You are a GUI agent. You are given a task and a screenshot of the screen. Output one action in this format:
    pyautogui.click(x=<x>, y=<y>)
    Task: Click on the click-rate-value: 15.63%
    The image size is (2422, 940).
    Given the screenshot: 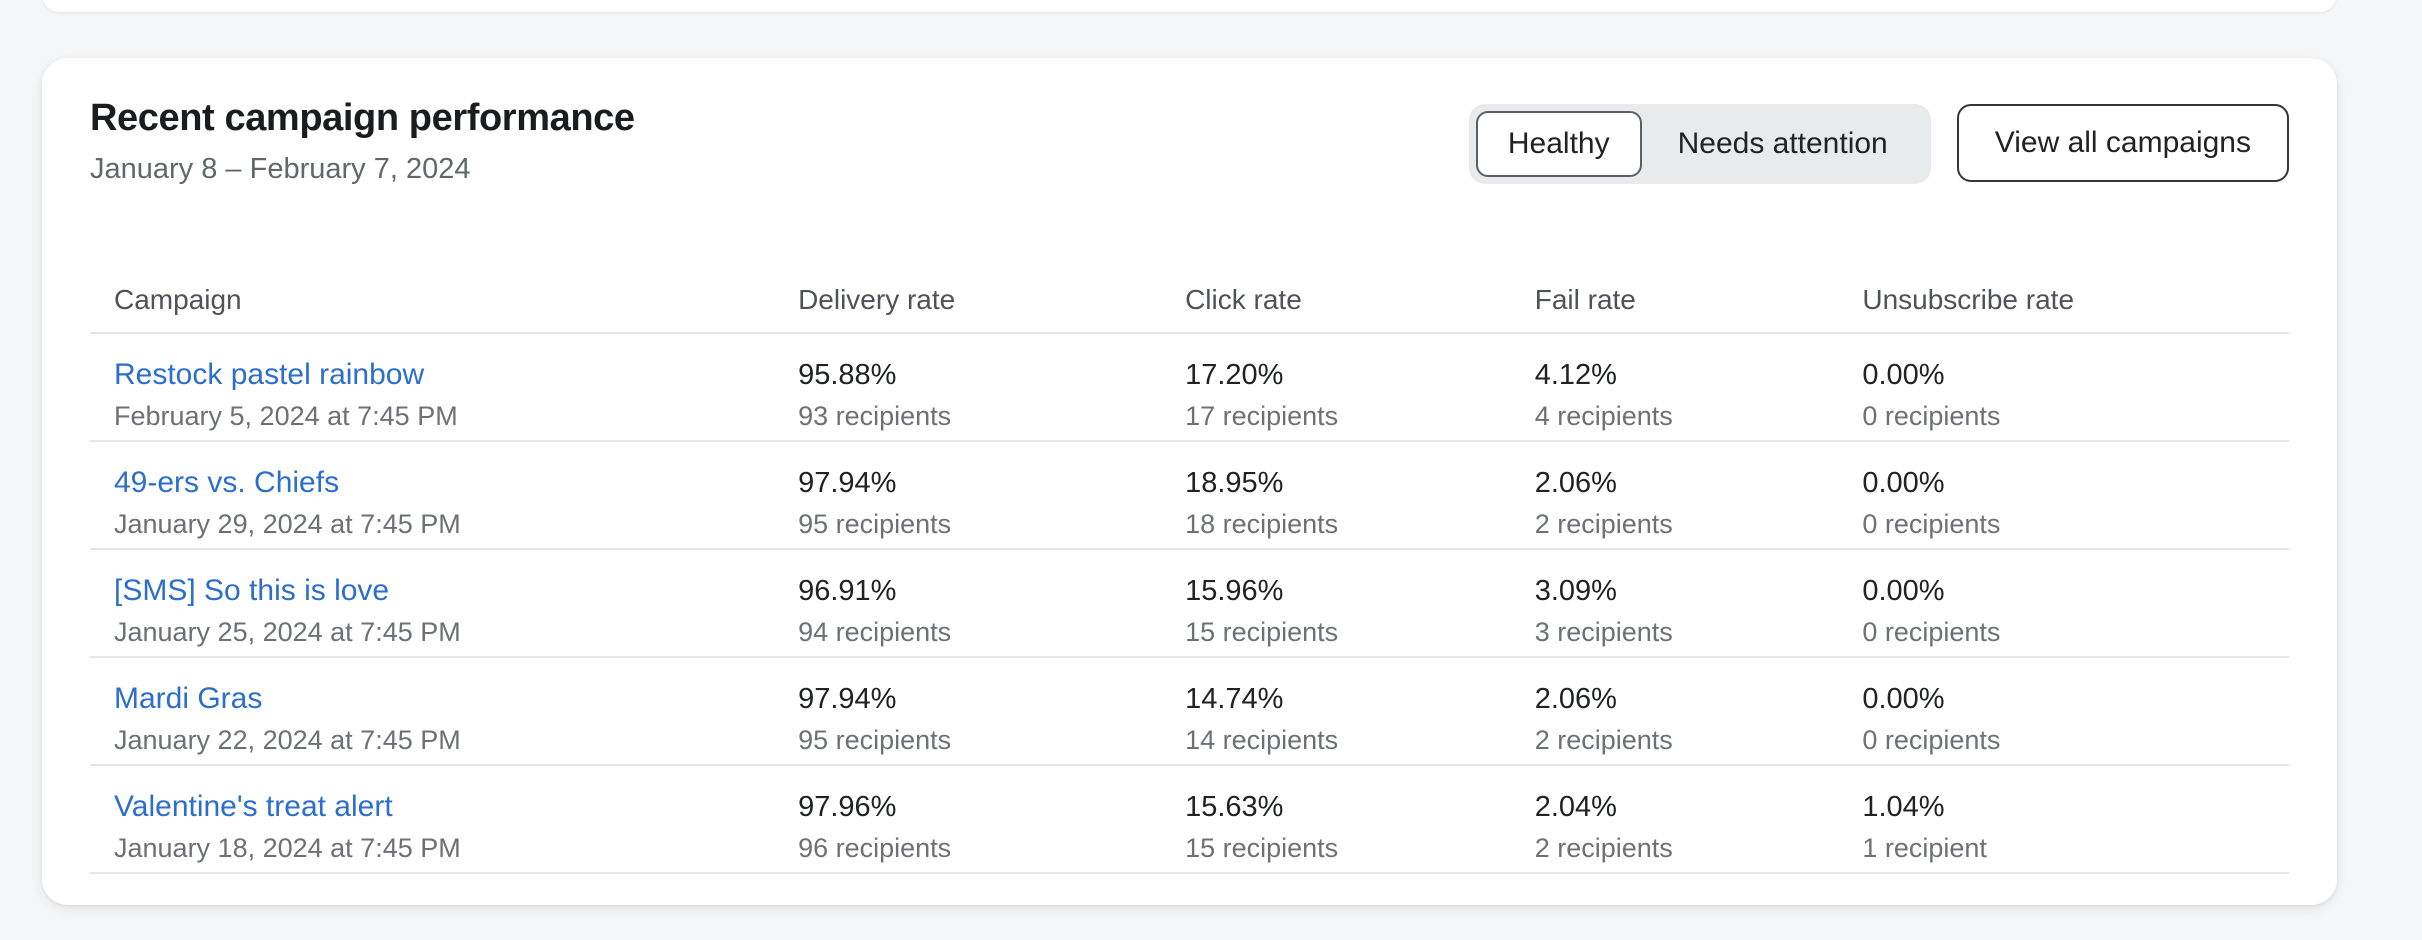 What is the action you would take?
    pyautogui.click(x=1234, y=807)
    